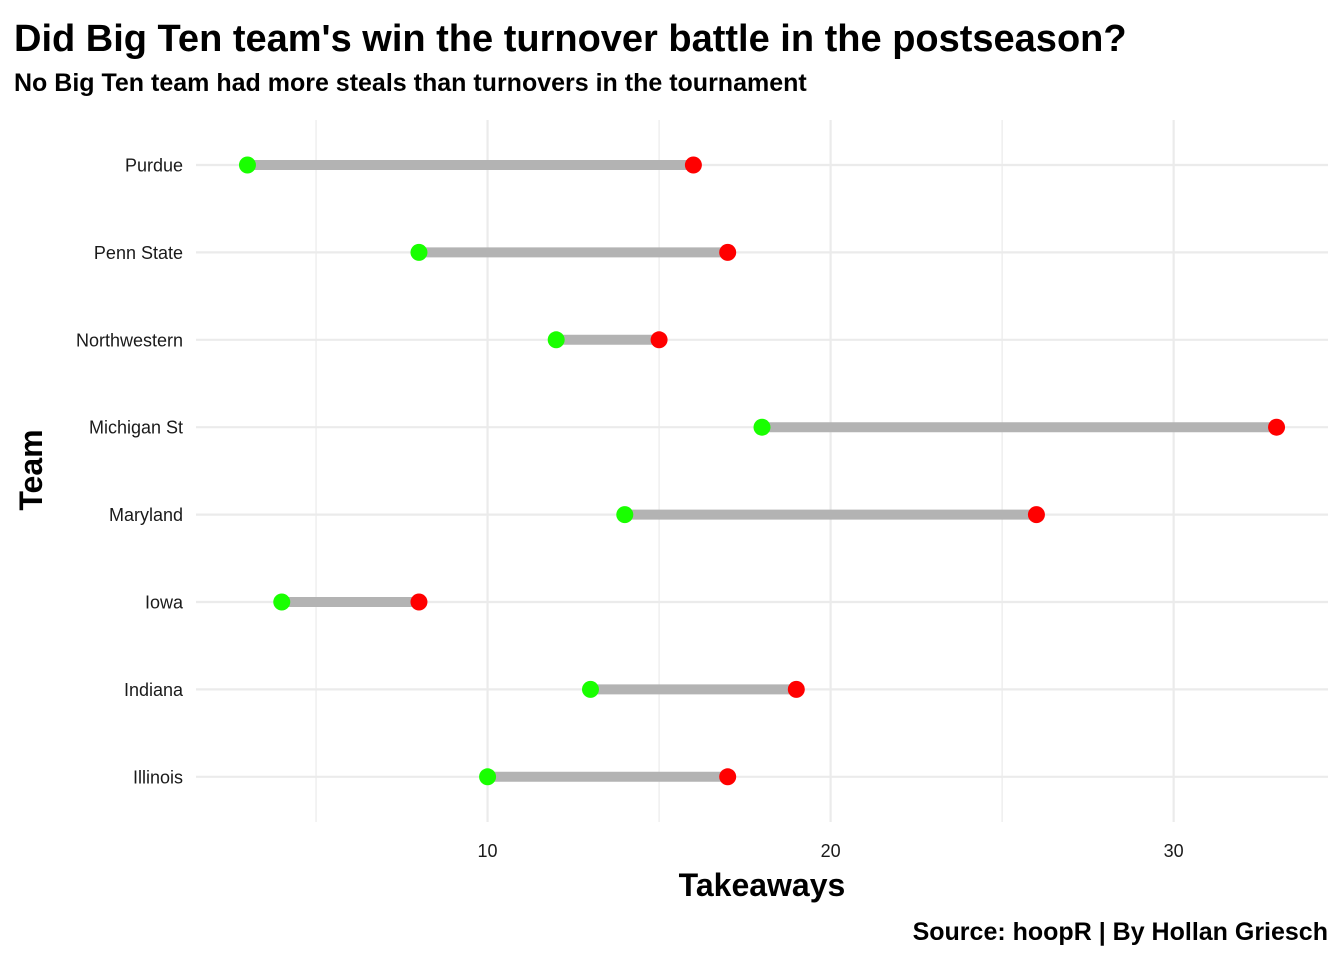 Image resolution: width=1344 pixels, height=960 pixels. I want to click on chart-caption: Source: hoopR | By Hollan Griesch, so click(1120, 932).